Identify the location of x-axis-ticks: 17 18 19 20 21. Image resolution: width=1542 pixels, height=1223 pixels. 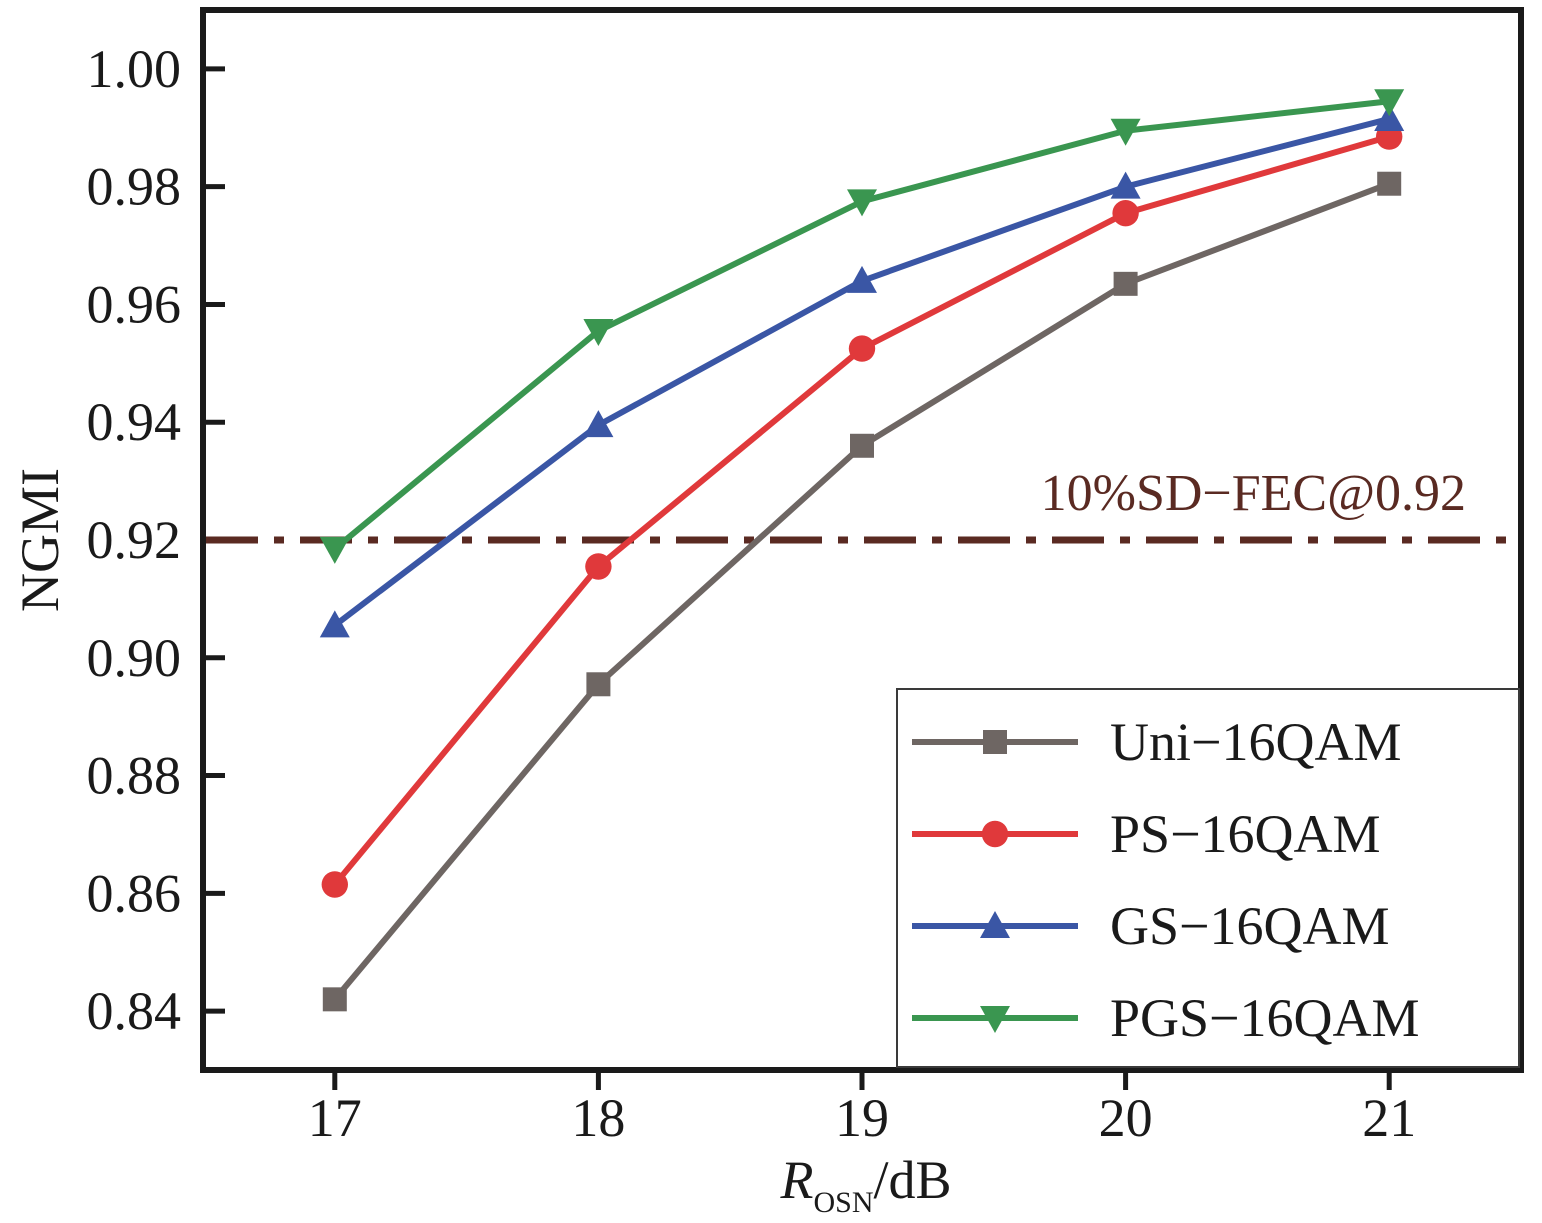
(862, 1109).